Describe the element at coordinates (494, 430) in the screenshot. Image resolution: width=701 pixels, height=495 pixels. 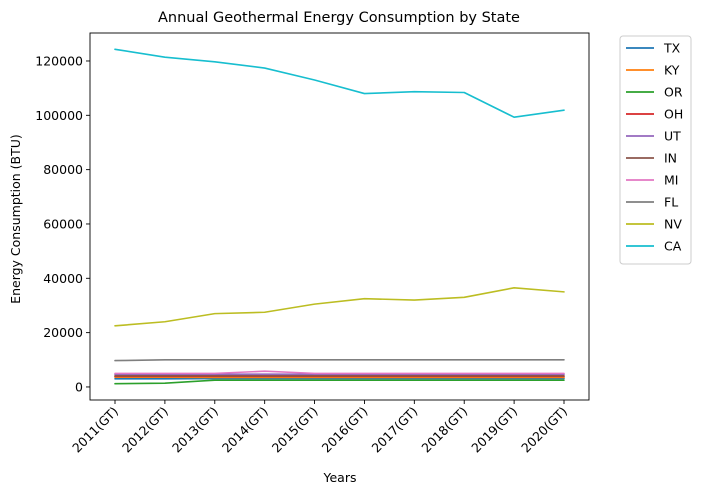
I see `x-tick-label: 2019(GT)` at that location.